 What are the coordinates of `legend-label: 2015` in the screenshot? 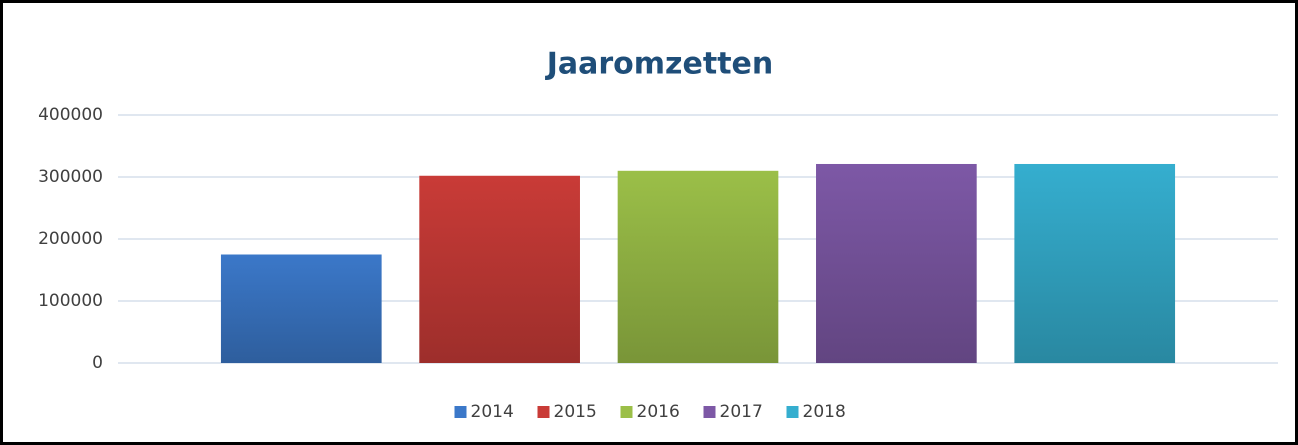 It's located at (575, 412).